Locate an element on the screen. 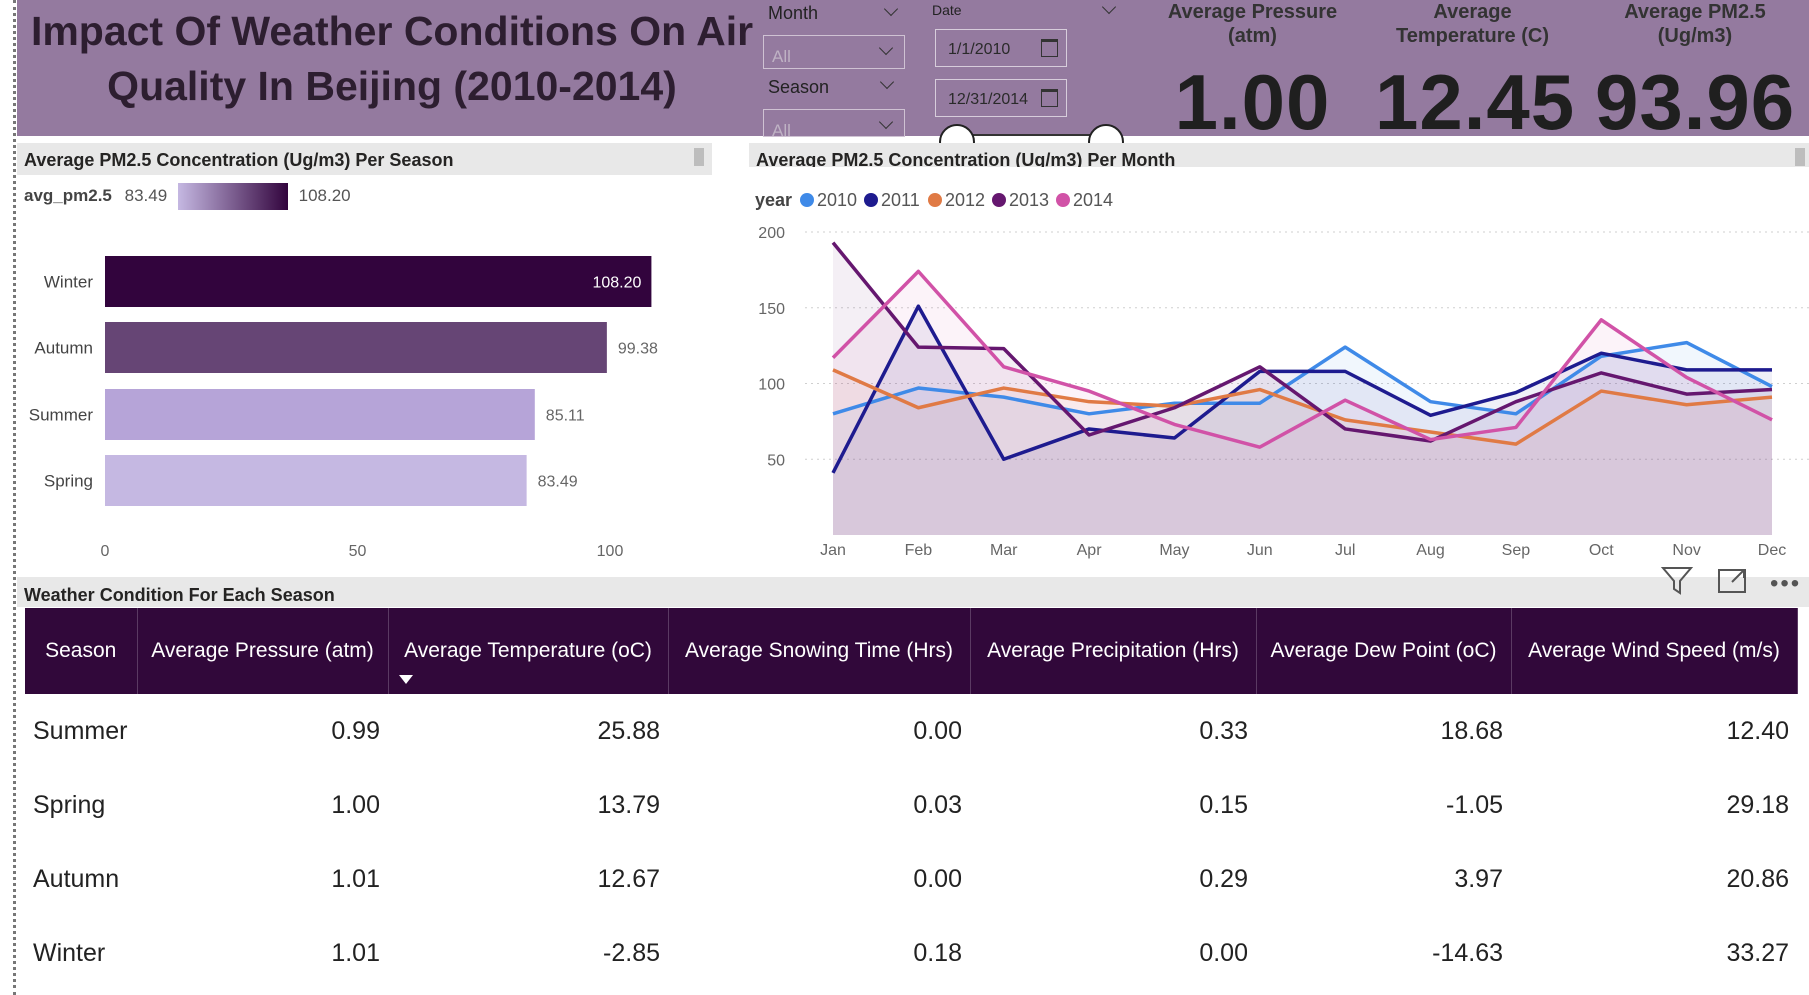 Image resolution: width=1809 pixels, height=995 pixels. bar-summer is located at coordinates (320, 414).